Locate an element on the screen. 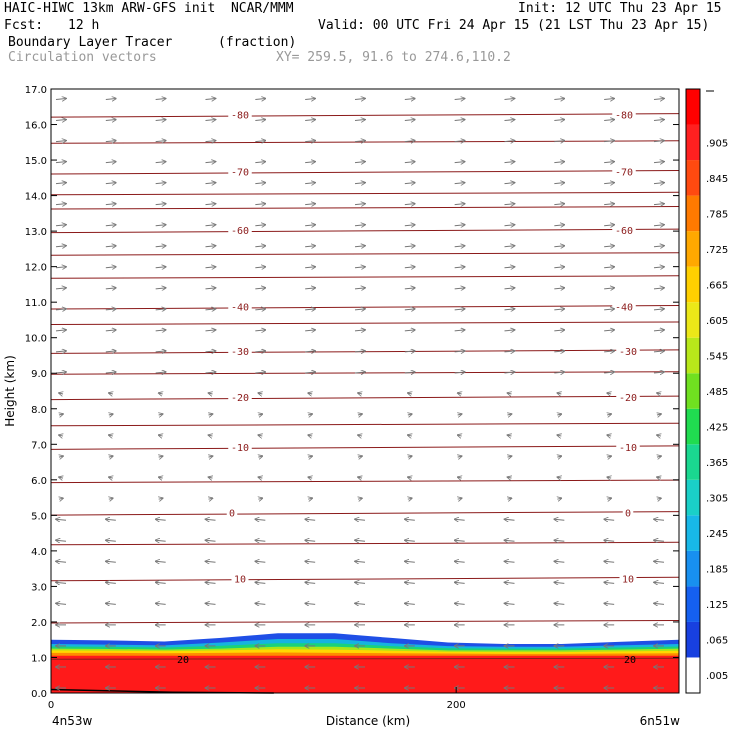  field-name: Boundary Layer Tracer is located at coordinates (90, 42).